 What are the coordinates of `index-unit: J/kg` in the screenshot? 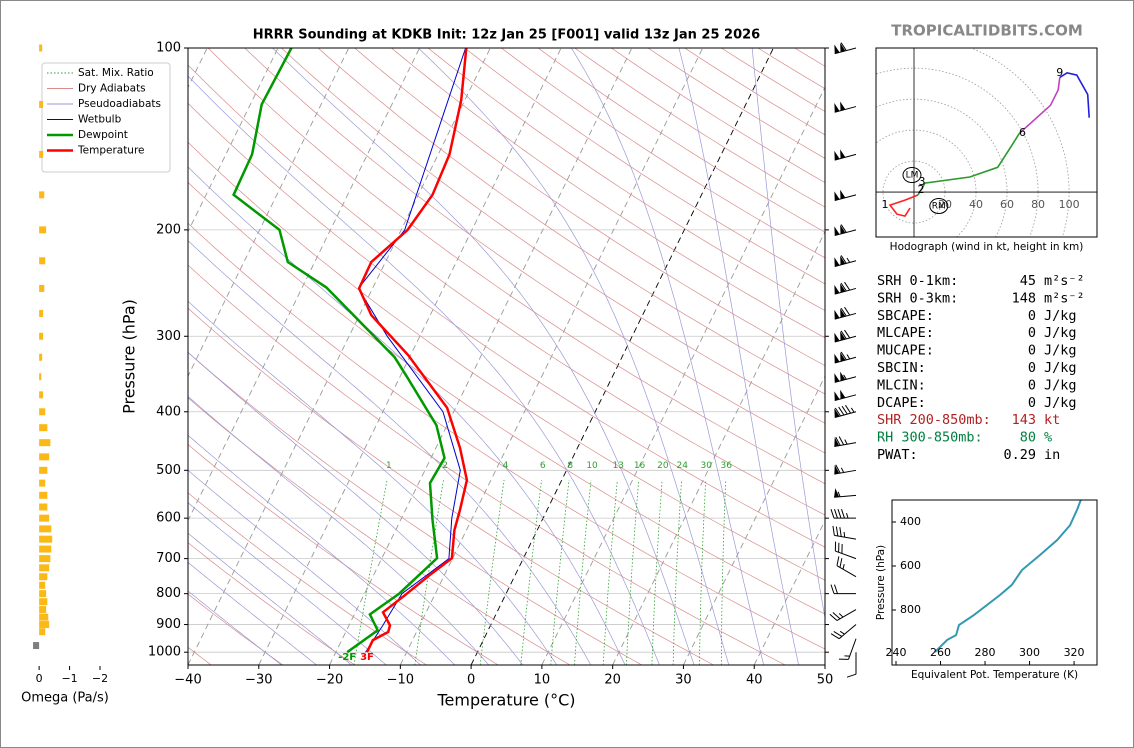 It's located at (1060, 333).